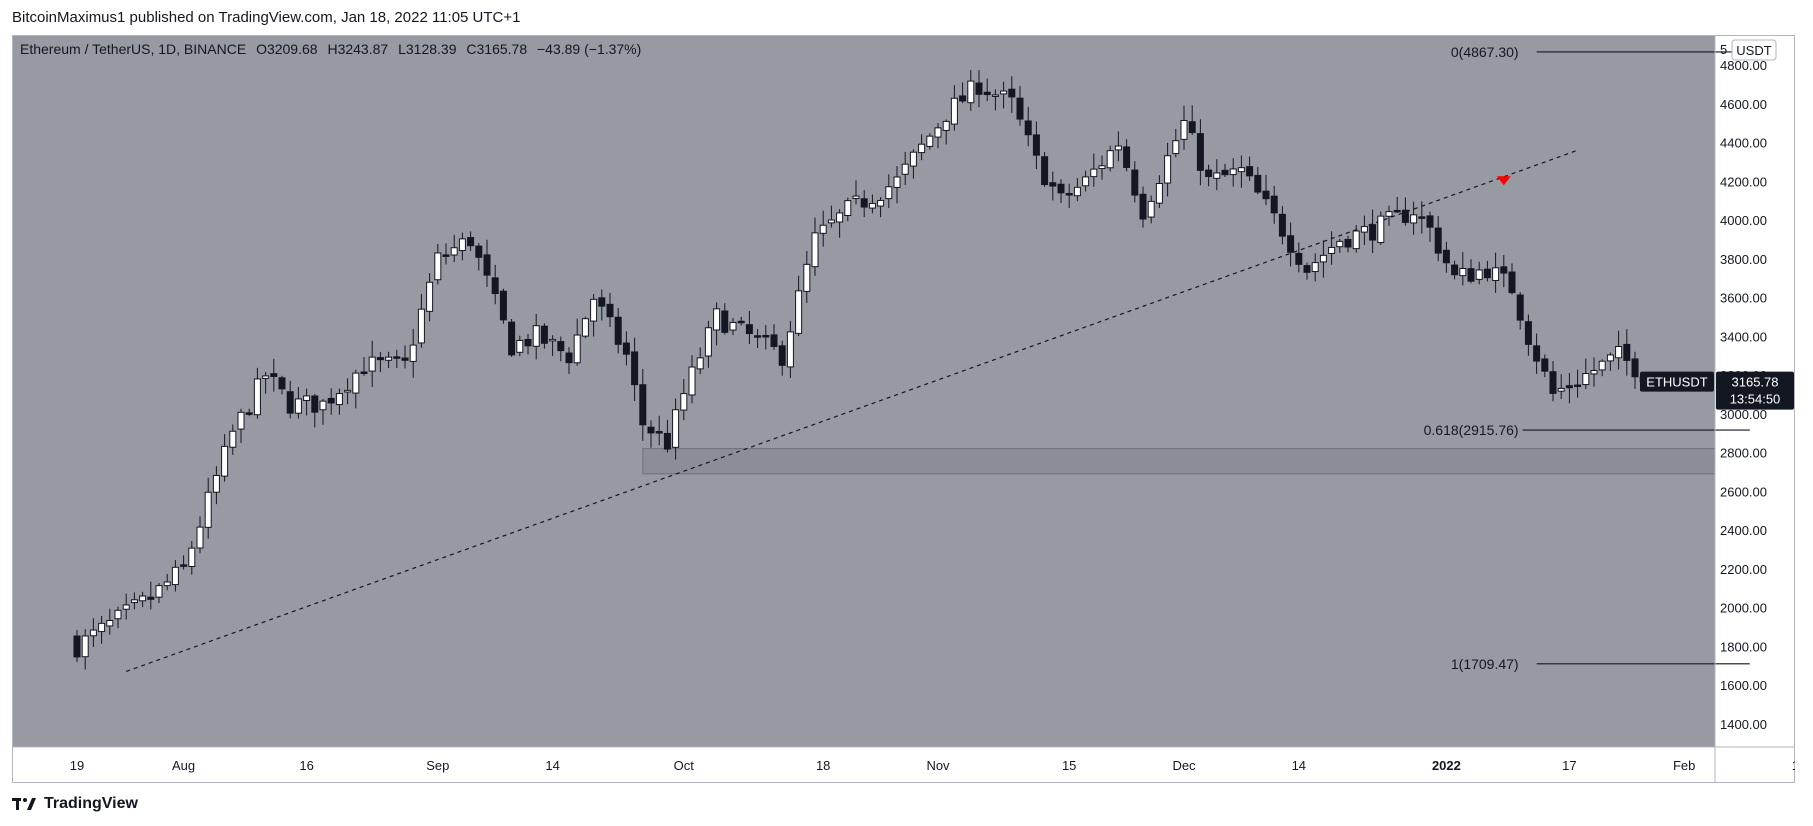  What do you see at coordinates (431, 49) in the screenshot?
I see `legend-low-value: 3128.39` at bounding box center [431, 49].